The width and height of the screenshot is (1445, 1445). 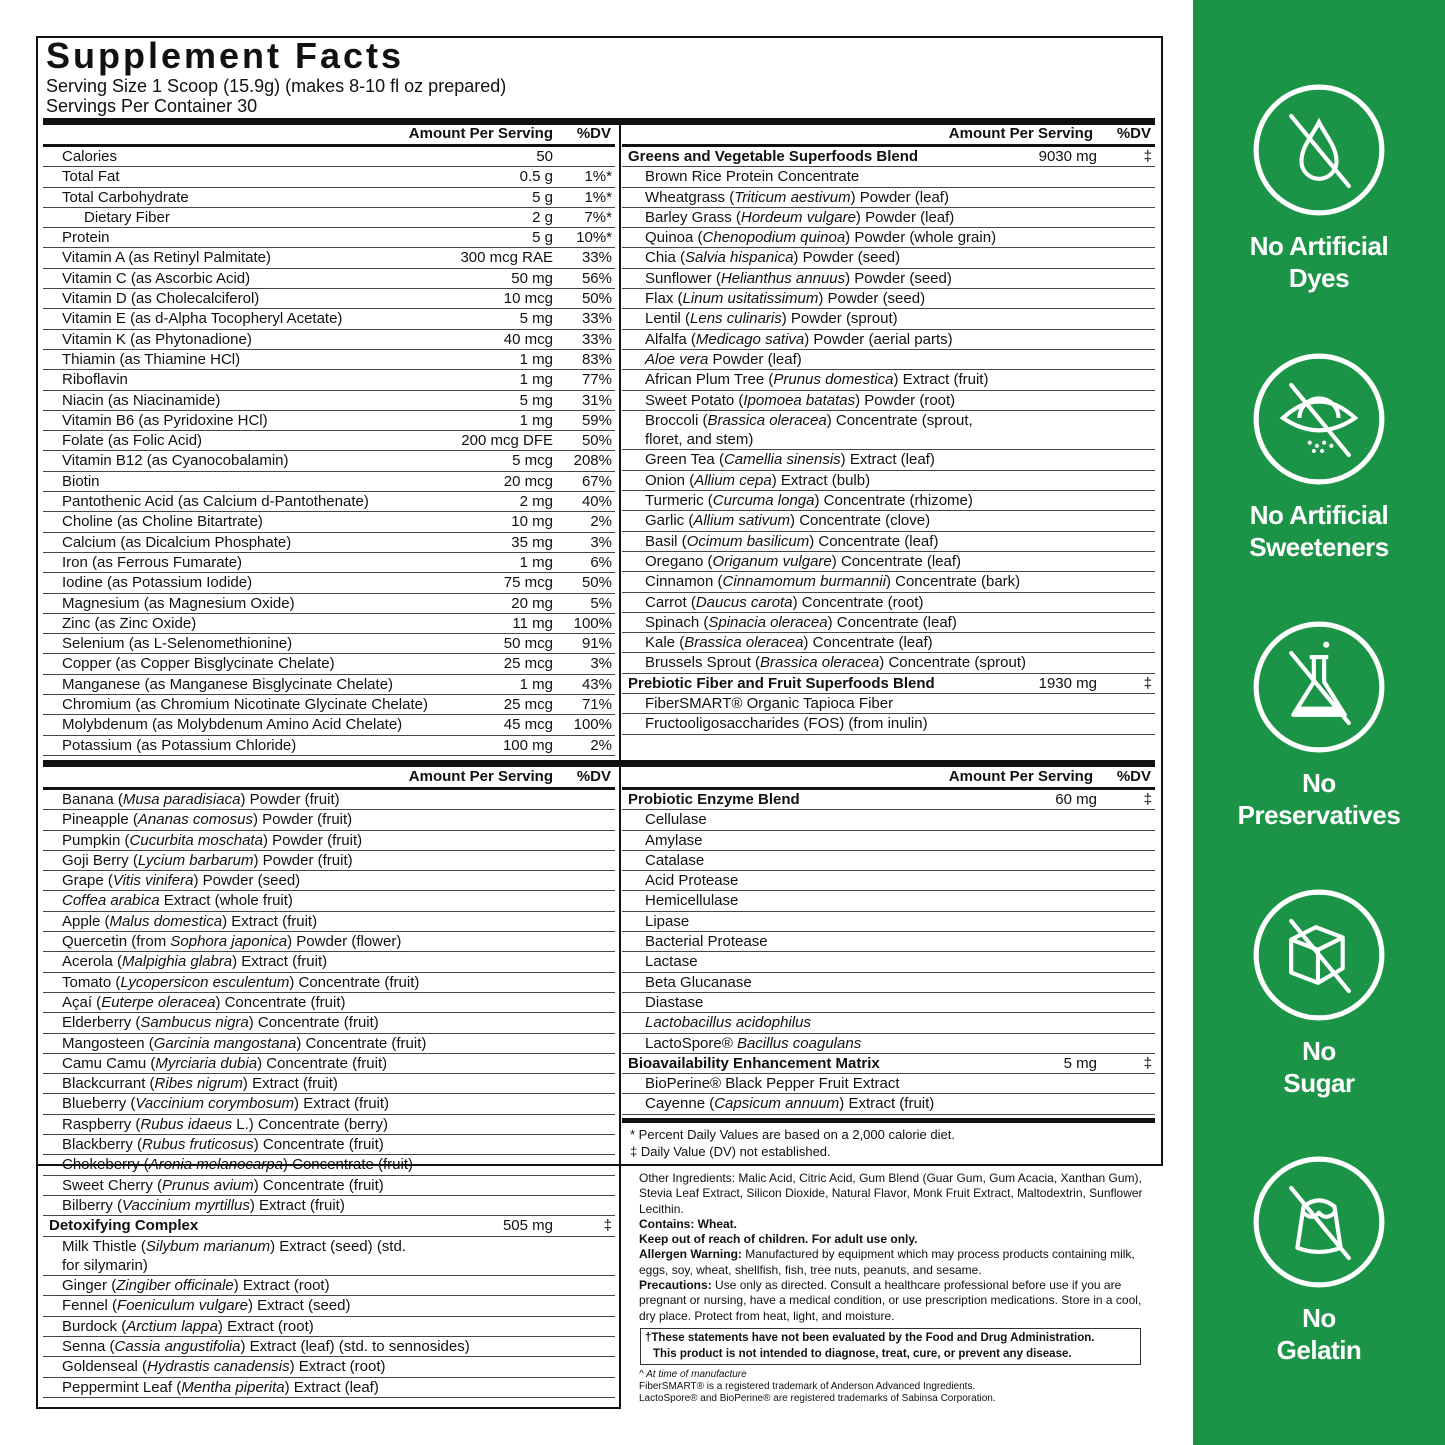 I want to click on table-row: Iron (as Ferrous Fumarate) 1 mg 6%, so click(x=329, y=563).